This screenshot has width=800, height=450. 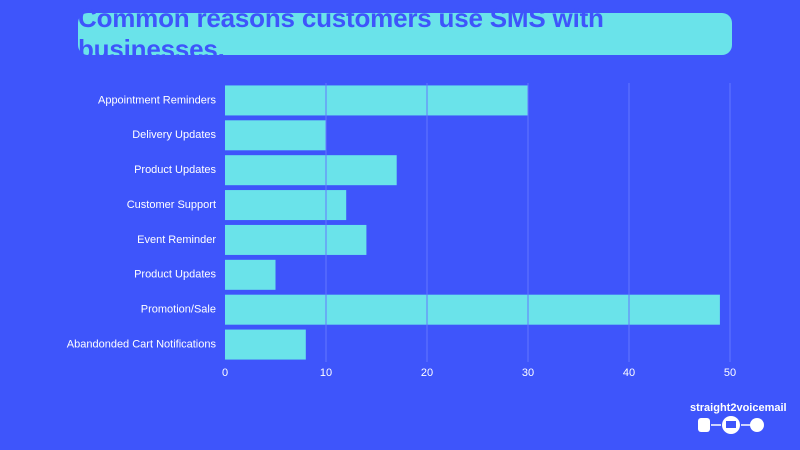 What do you see at coordinates (704, 425) in the screenshot?
I see `phone-icon` at bounding box center [704, 425].